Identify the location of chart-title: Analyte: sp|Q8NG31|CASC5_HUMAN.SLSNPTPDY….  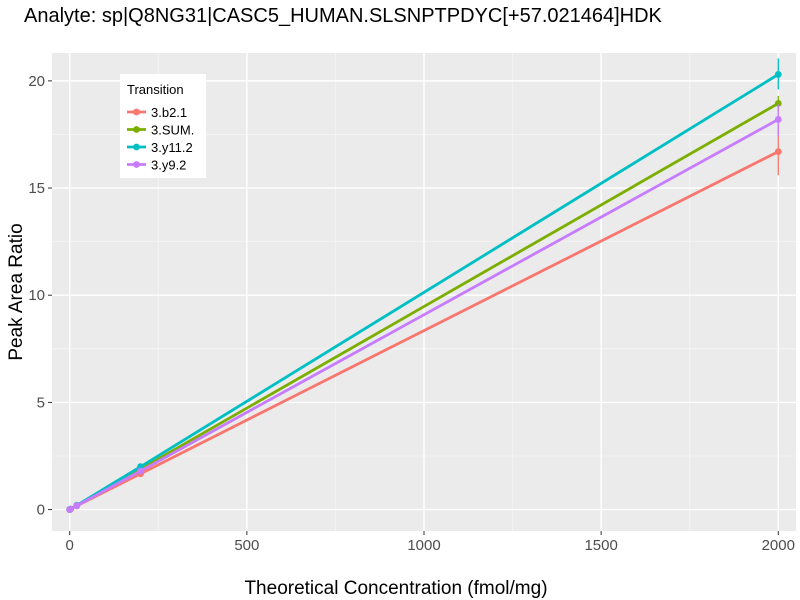
(343, 16).